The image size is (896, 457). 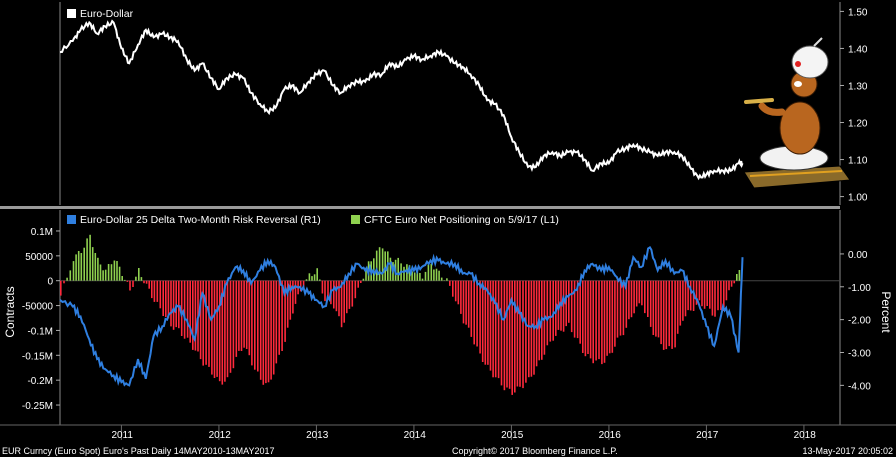 What do you see at coordinates (448, 432) in the screenshot?
I see `x-axis: 2011 2012 2013 2014 2015 2016 2017 2018` at bounding box center [448, 432].